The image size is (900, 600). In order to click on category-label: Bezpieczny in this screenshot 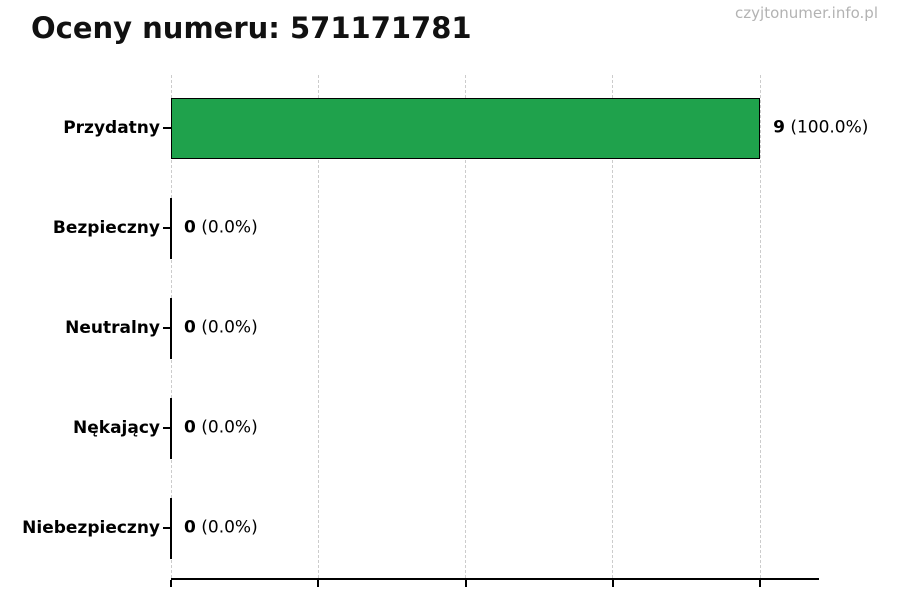, I will do `click(106, 228)`.